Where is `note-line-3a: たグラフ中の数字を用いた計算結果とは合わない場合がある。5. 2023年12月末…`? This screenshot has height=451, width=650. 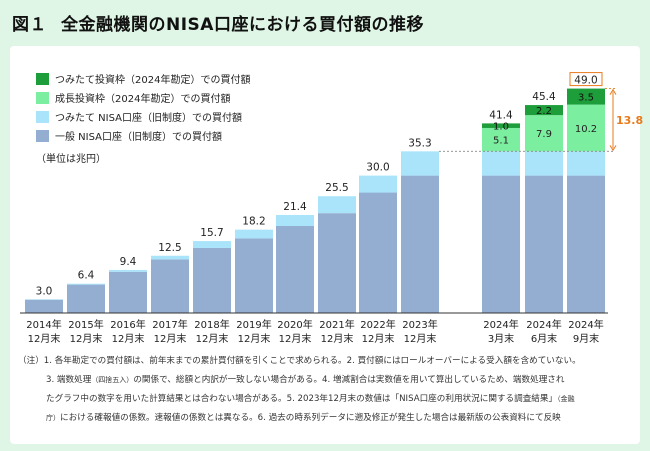 note-line-3a: たグラフ中の数字を用いた計算結果とは合わない場合がある。5. 2023年12月末… is located at coordinates (302, 399).